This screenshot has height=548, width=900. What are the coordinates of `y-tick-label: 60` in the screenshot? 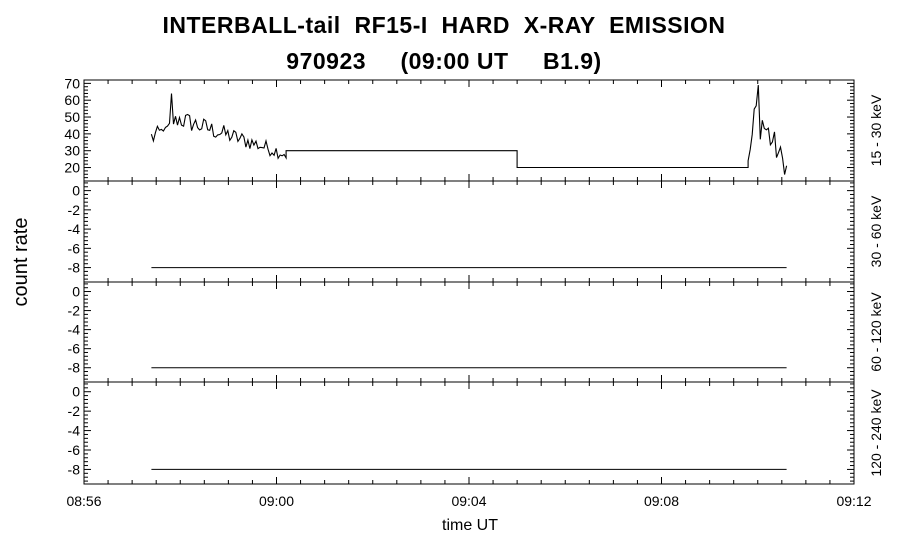 It's located at (72, 100).